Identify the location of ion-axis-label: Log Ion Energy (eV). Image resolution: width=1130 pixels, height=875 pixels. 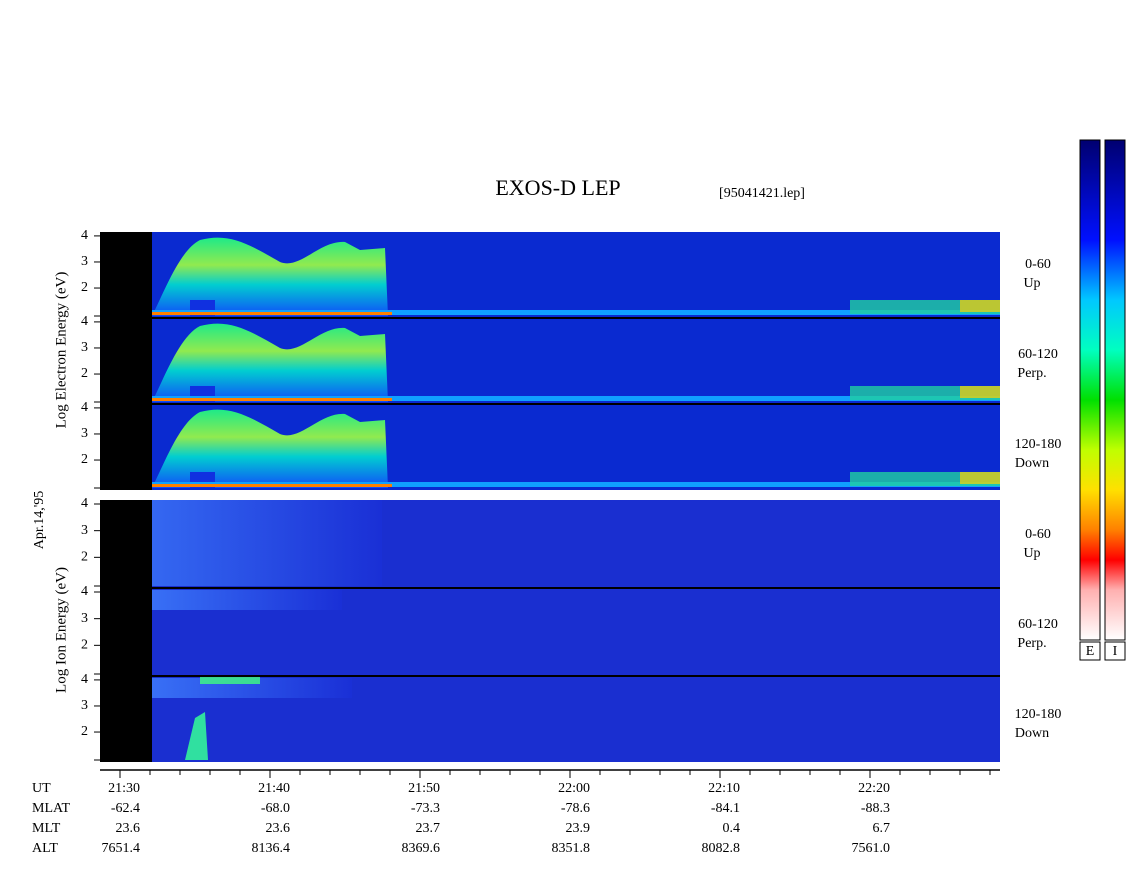
(61, 630).